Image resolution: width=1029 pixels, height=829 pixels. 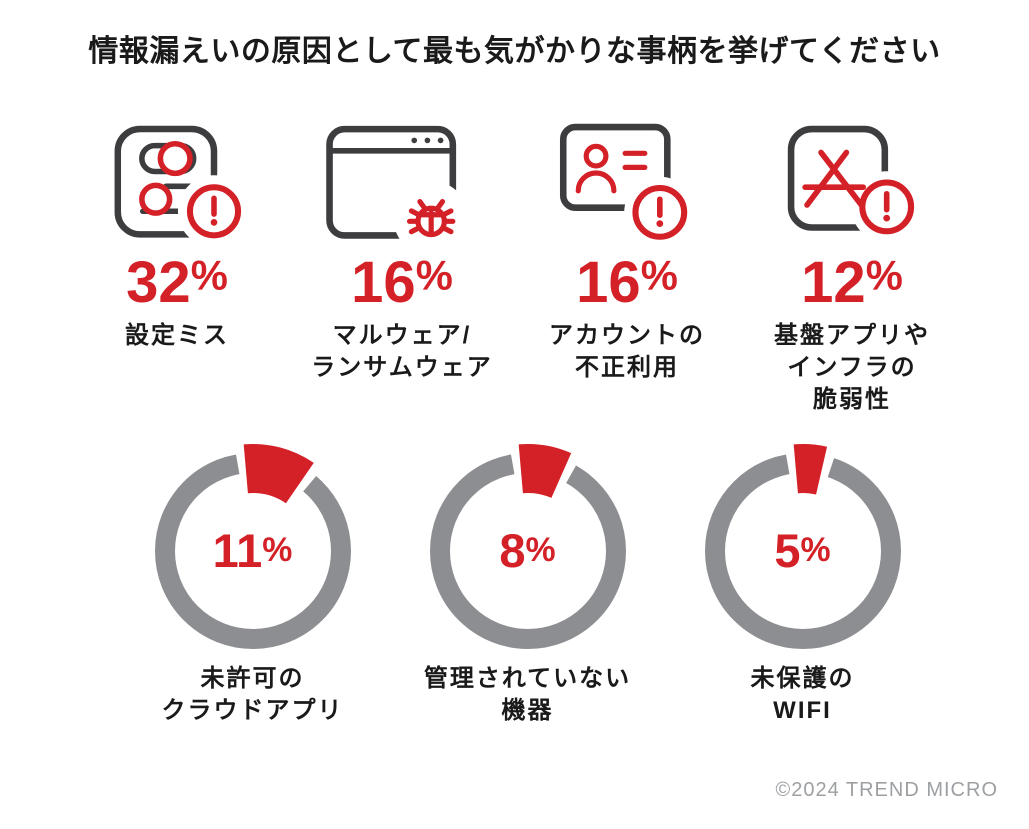 I want to click on stat-card-malware-ransomware: 16% マルウェア/ ランサムウェア, so click(x=402, y=266).